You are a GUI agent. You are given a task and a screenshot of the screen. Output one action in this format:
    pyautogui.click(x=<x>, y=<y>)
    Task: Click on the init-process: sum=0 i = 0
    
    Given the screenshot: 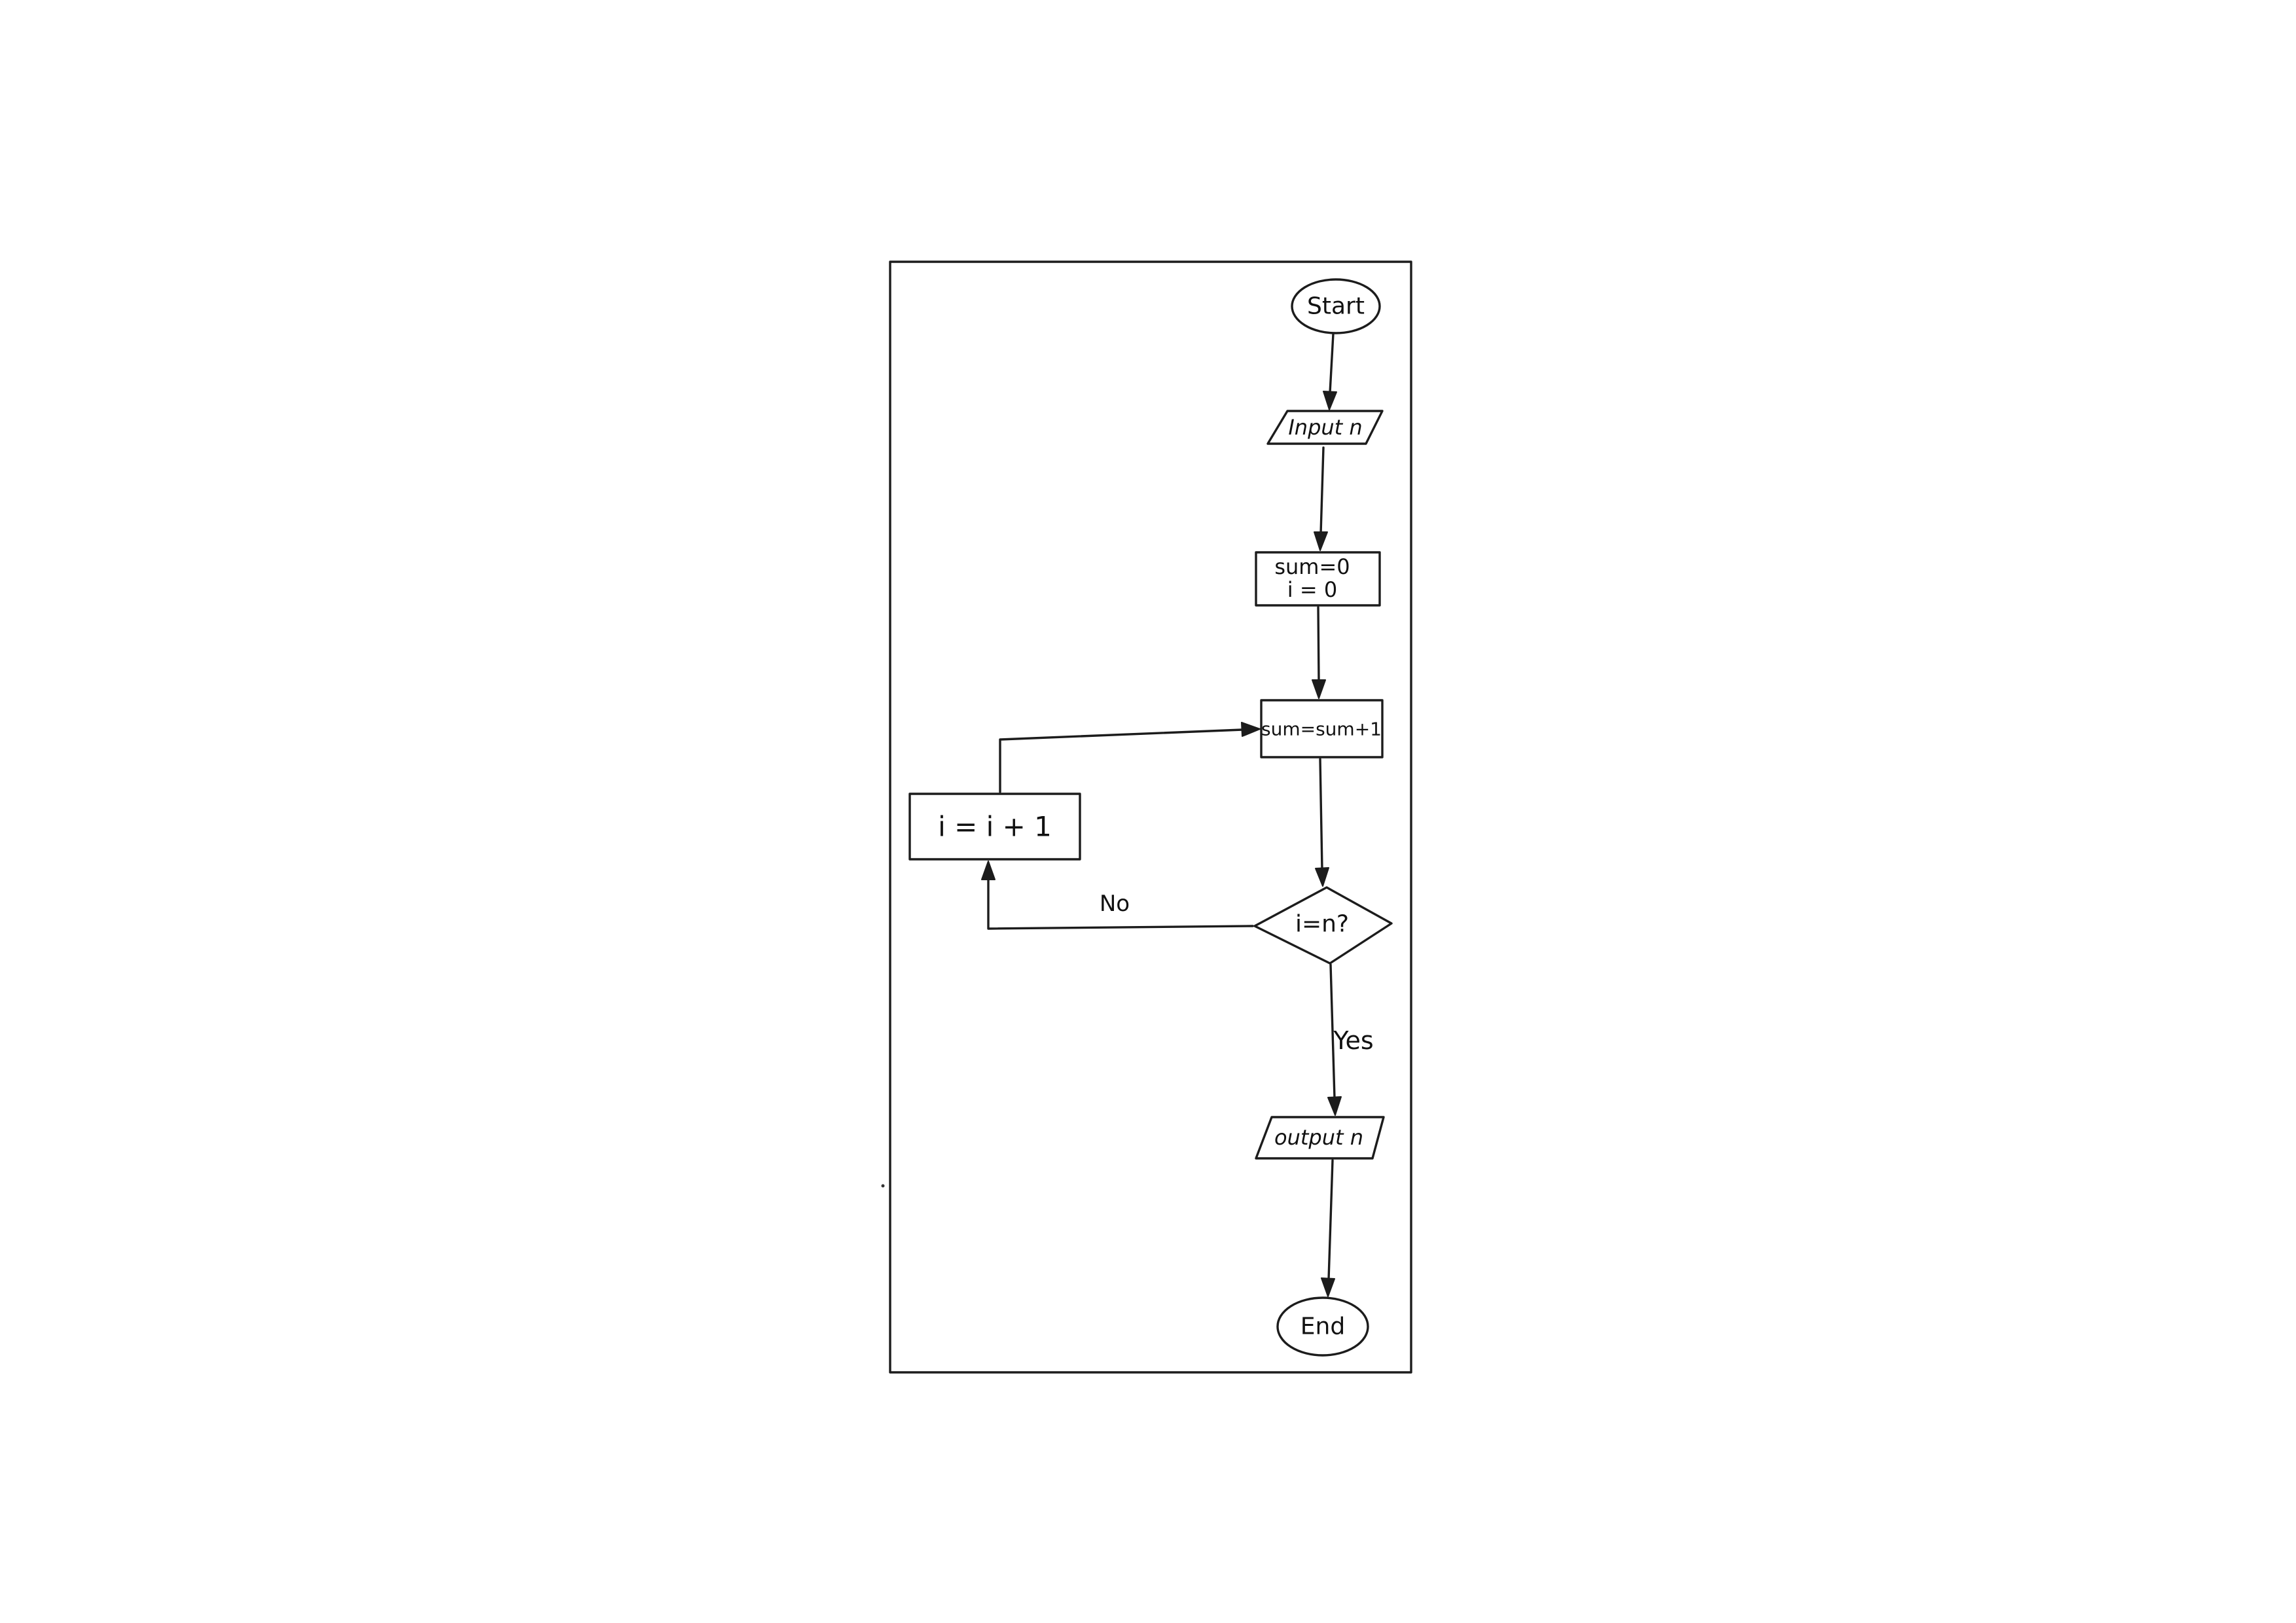 What is the action you would take?
    pyautogui.click(x=1318, y=579)
    